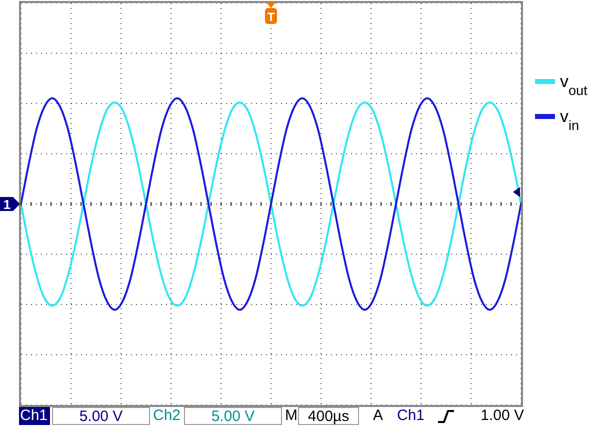 This screenshot has width=601, height=428. Describe the element at coordinates (291, 416) in the screenshot. I see `text: M` at that location.